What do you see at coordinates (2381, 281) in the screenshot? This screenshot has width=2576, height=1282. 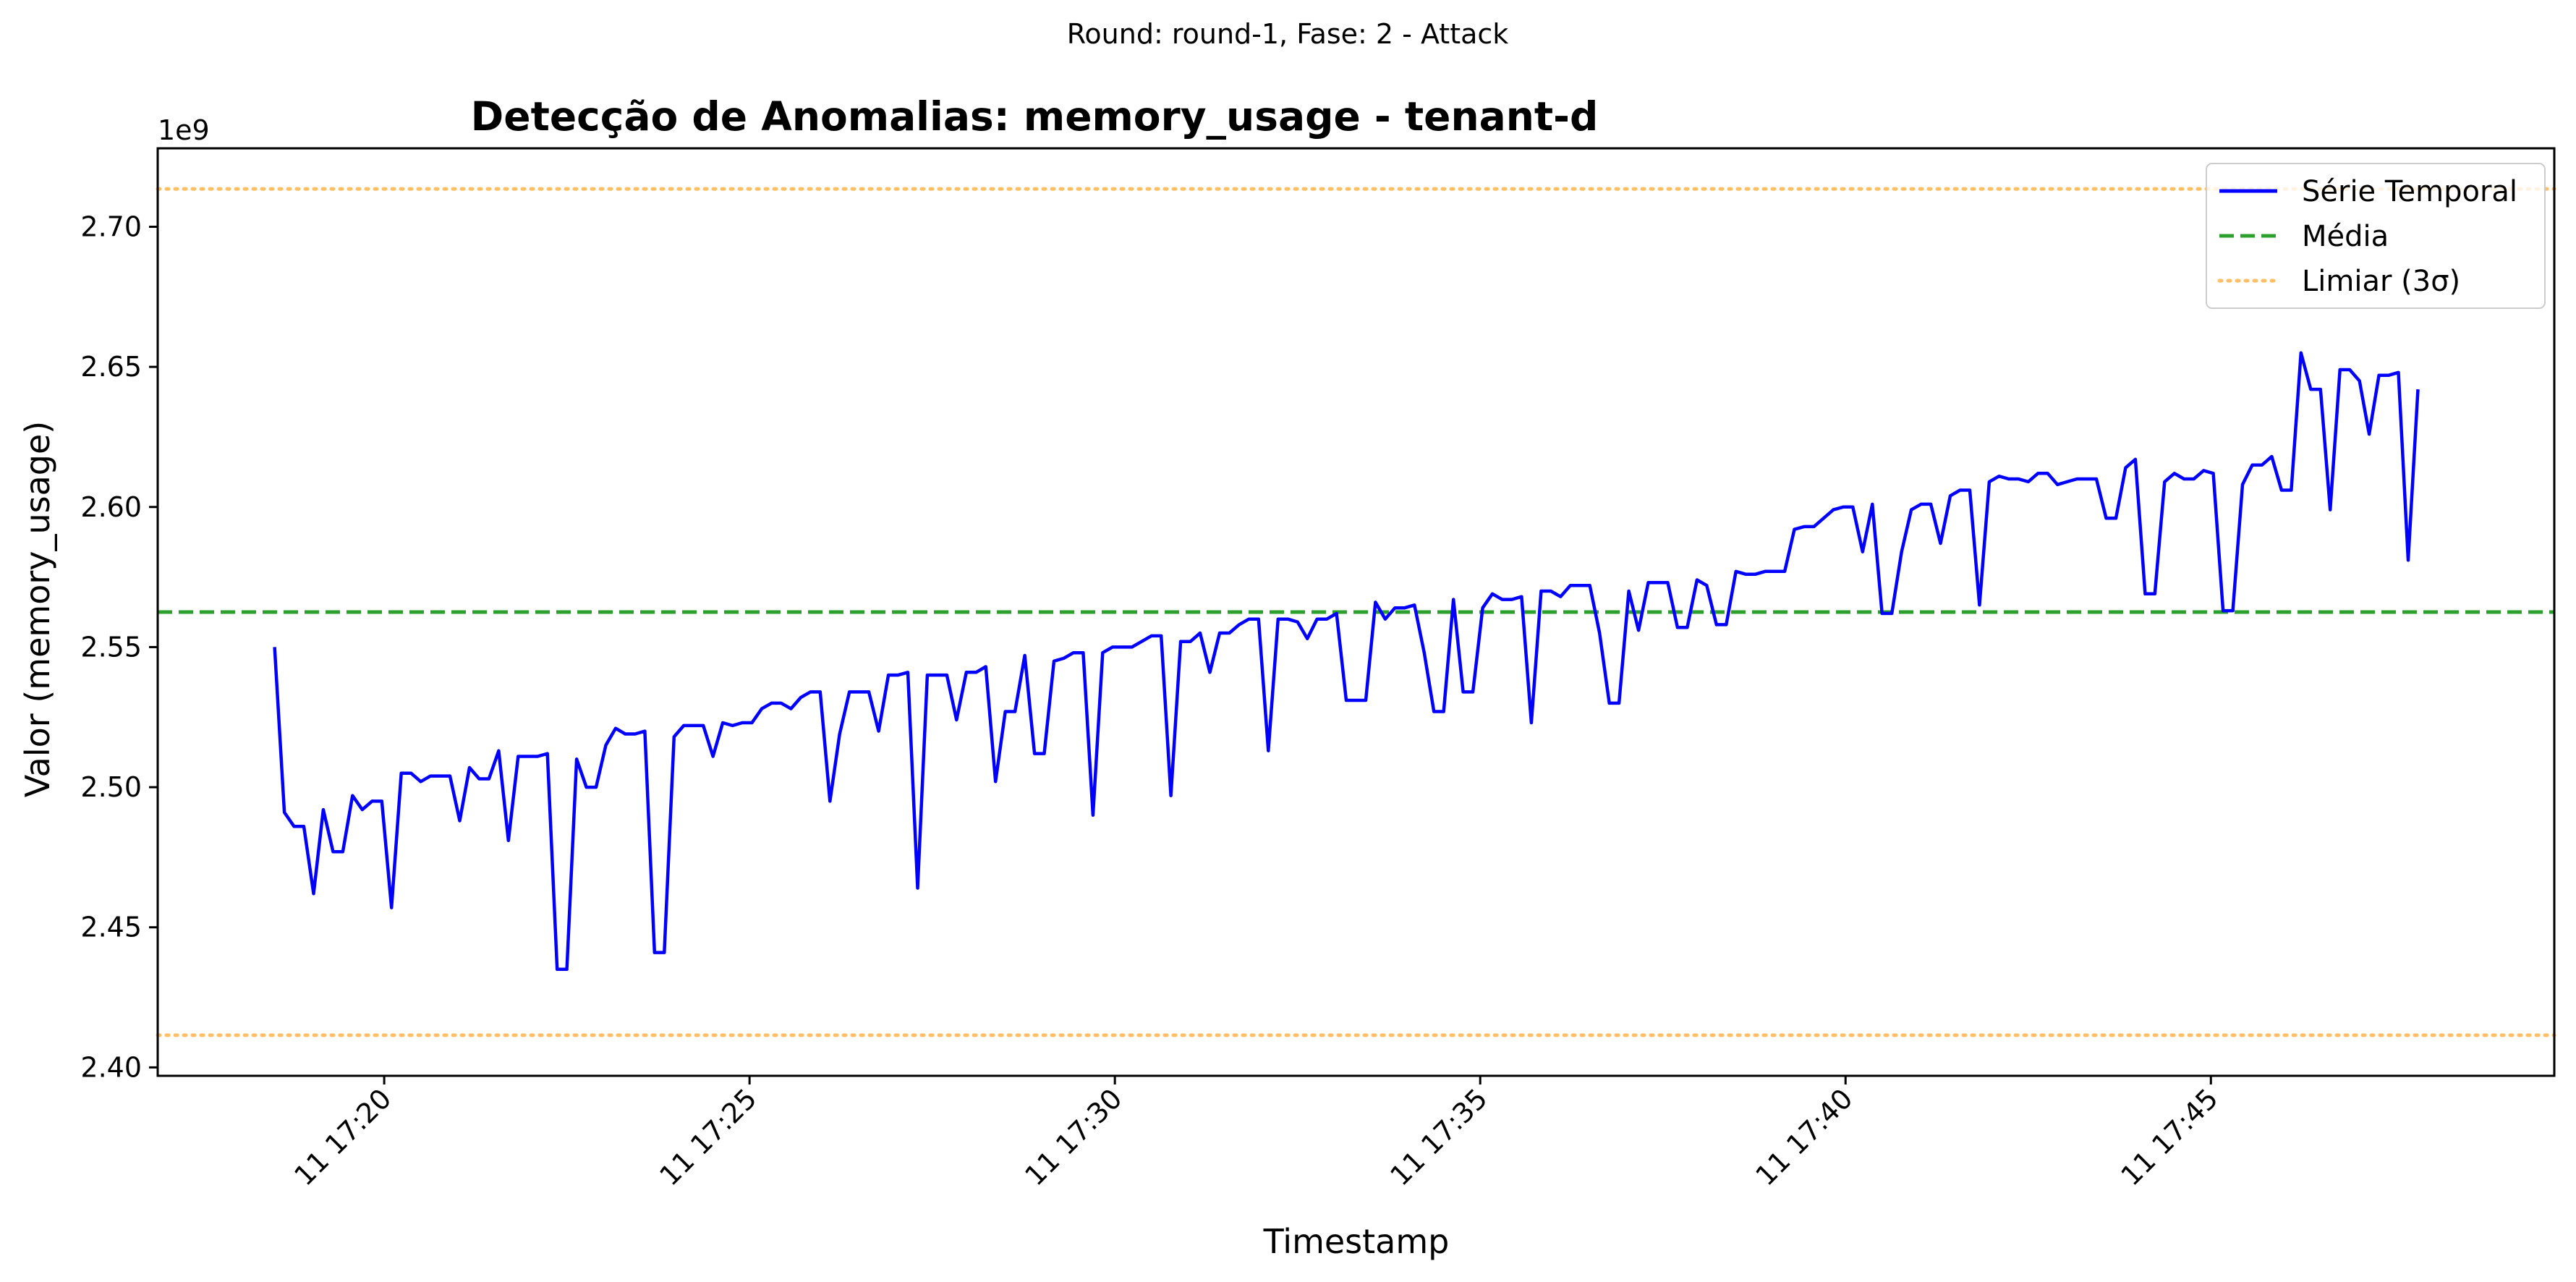 I see `legend-label: Limiar (3σ)` at bounding box center [2381, 281].